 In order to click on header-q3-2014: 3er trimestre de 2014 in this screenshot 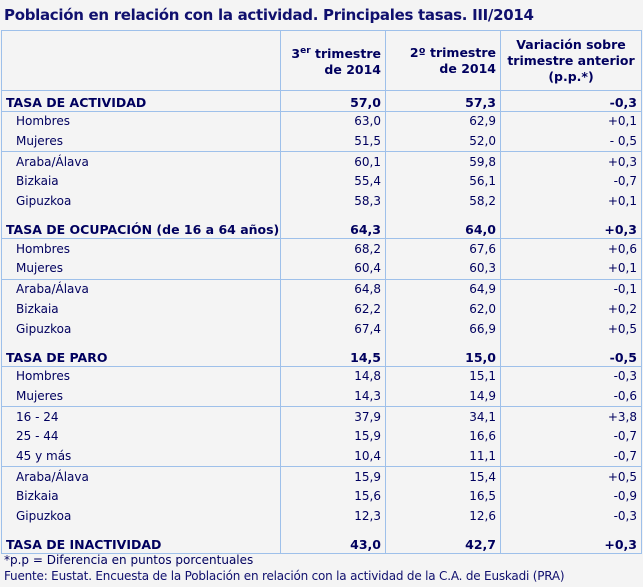, I will do `click(333, 60)`.